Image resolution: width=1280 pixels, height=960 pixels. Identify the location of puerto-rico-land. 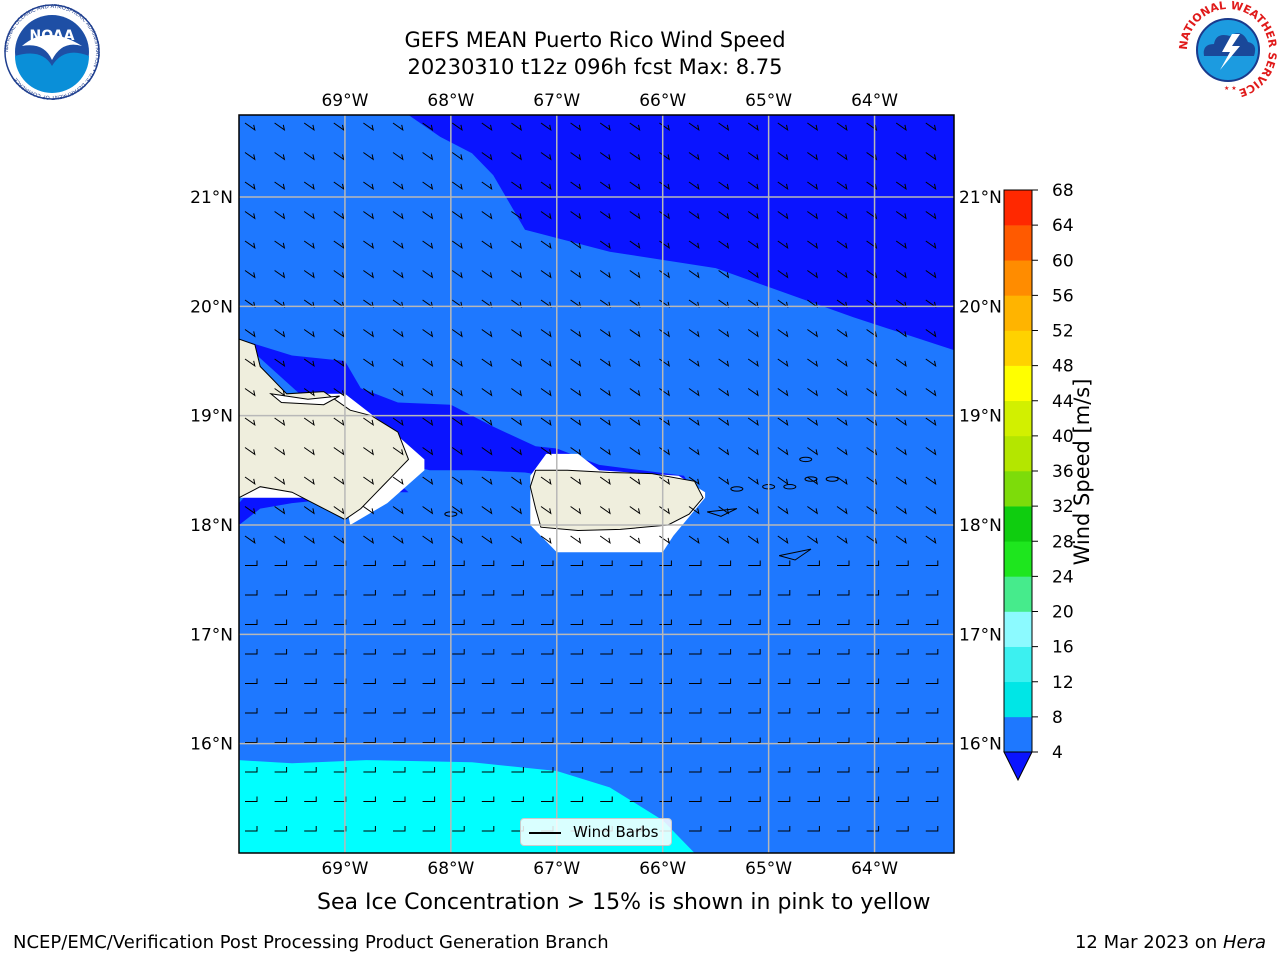
(616, 500).